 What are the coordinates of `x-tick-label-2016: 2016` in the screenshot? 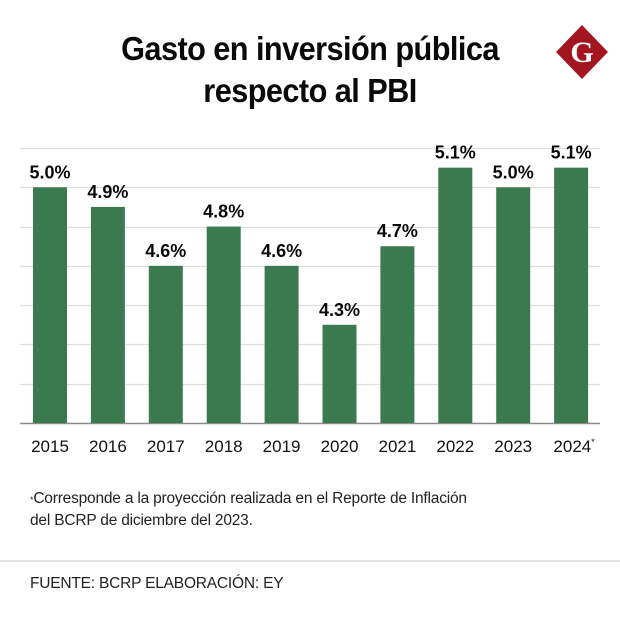 It's located at (108, 446).